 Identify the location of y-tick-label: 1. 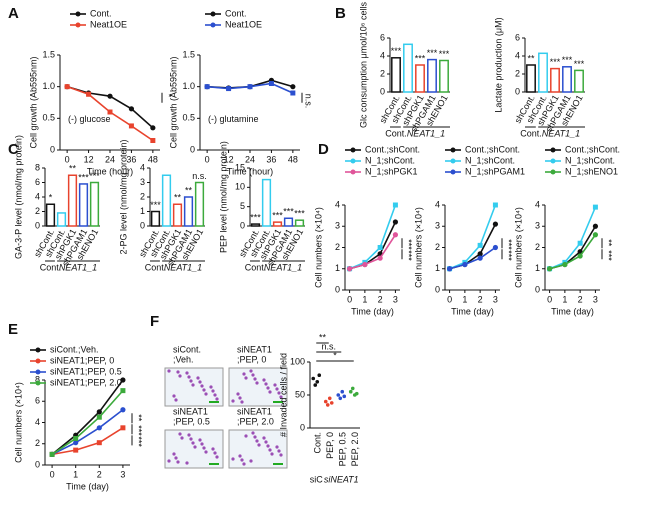
(537, 268).